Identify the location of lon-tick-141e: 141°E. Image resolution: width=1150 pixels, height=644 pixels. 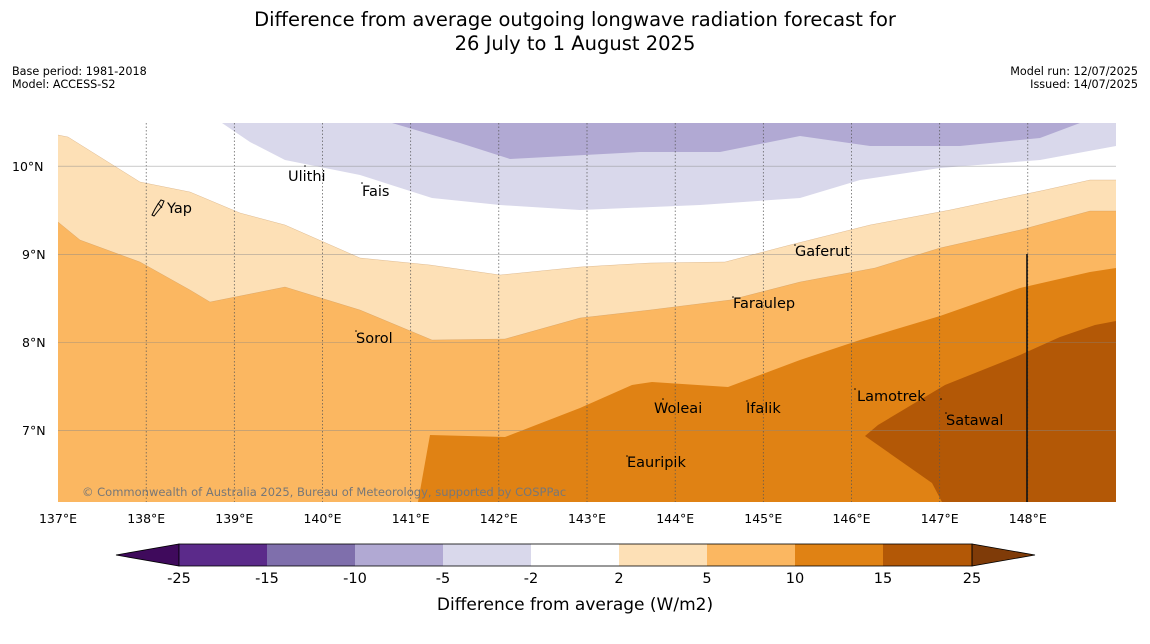
(411, 518).